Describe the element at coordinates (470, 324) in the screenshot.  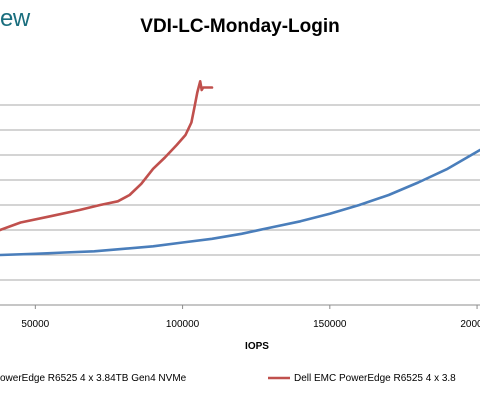
I see `x-tick-label-4: 200000` at that location.